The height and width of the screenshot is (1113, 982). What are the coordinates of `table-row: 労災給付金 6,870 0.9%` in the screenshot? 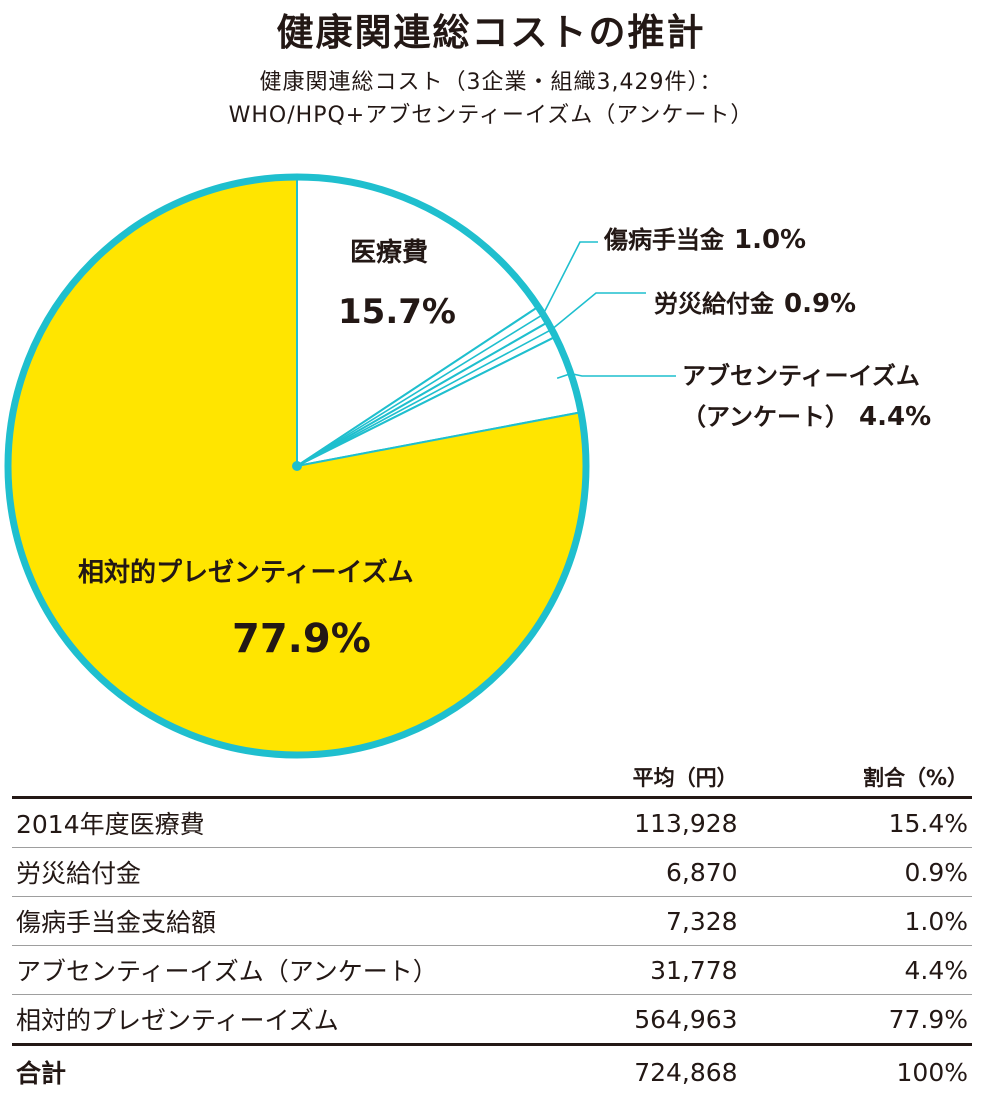 It's located at (492, 872).